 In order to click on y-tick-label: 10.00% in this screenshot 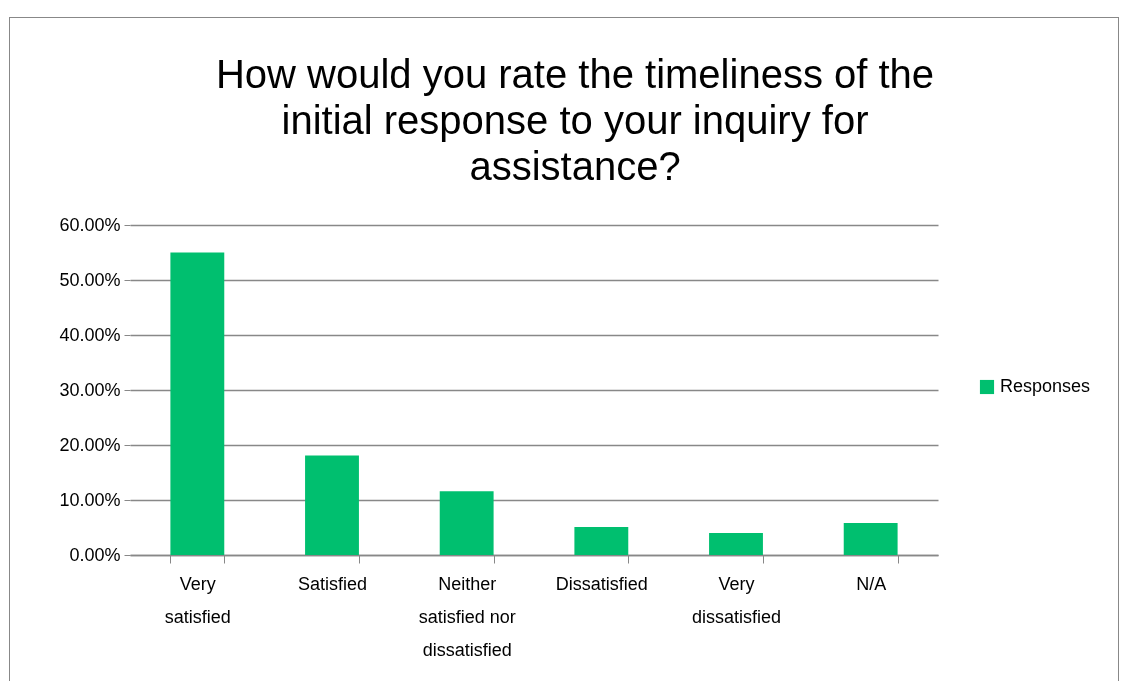, I will do `click(90, 499)`.